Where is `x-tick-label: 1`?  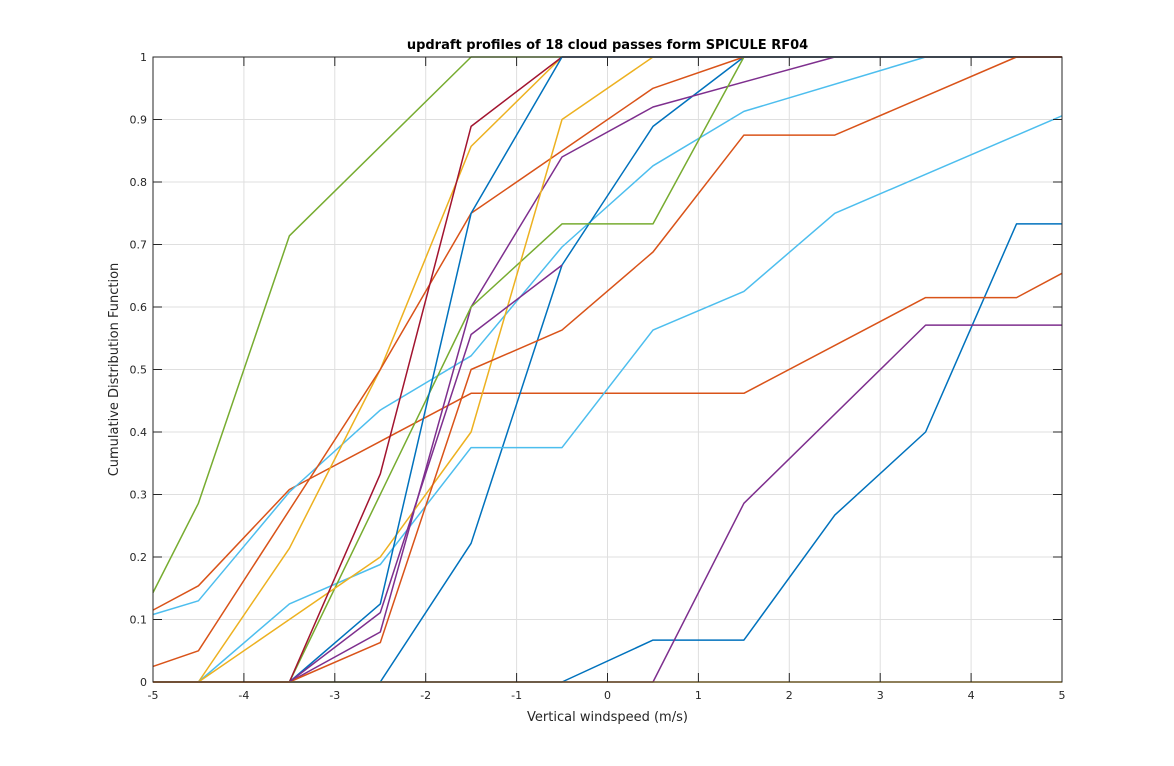
x-tick-label: 1 is located at coordinates (698, 695).